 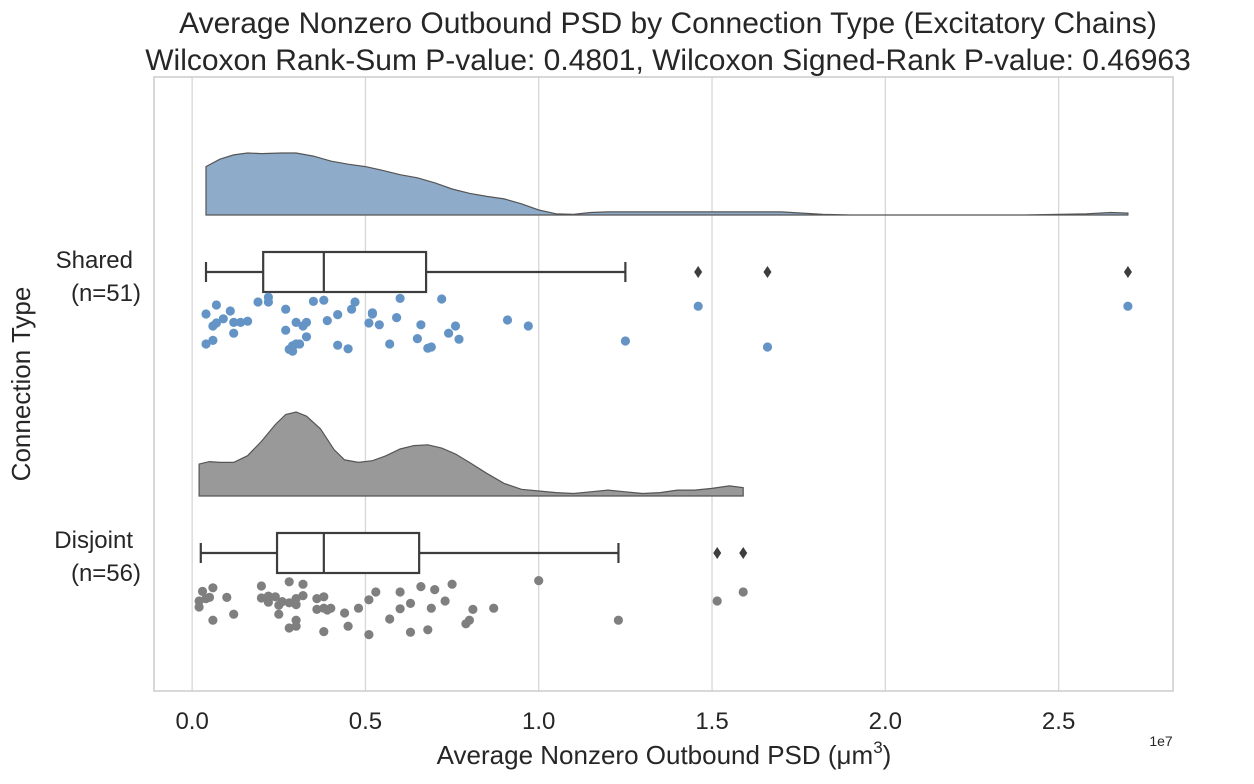 What do you see at coordinates (655, 755) in the screenshot?
I see `x-axis-label-main: Average Nonzero Outbound PSD (μm` at bounding box center [655, 755].